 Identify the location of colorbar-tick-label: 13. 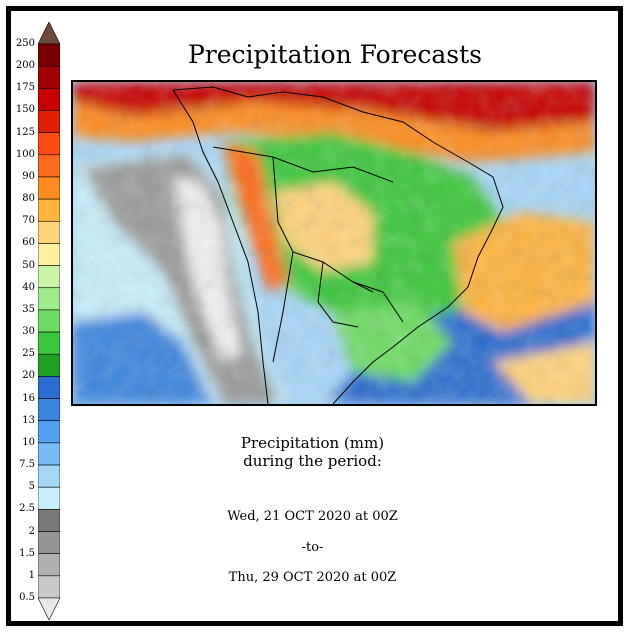
(28, 420).